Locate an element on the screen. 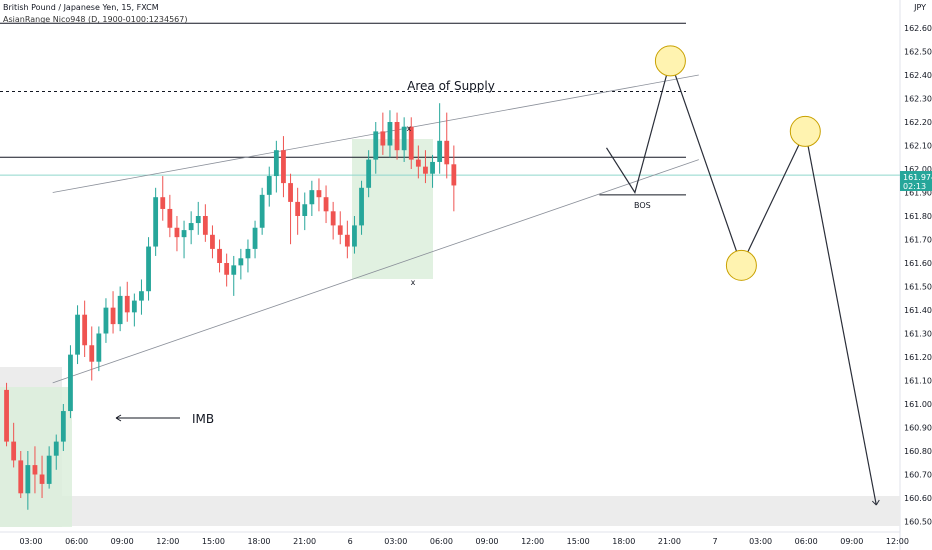 The height and width of the screenshot is (550, 932). chart-symbol-title: British Pound / Japanese Yen, 15, FXCM is located at coordinates (81, 7).